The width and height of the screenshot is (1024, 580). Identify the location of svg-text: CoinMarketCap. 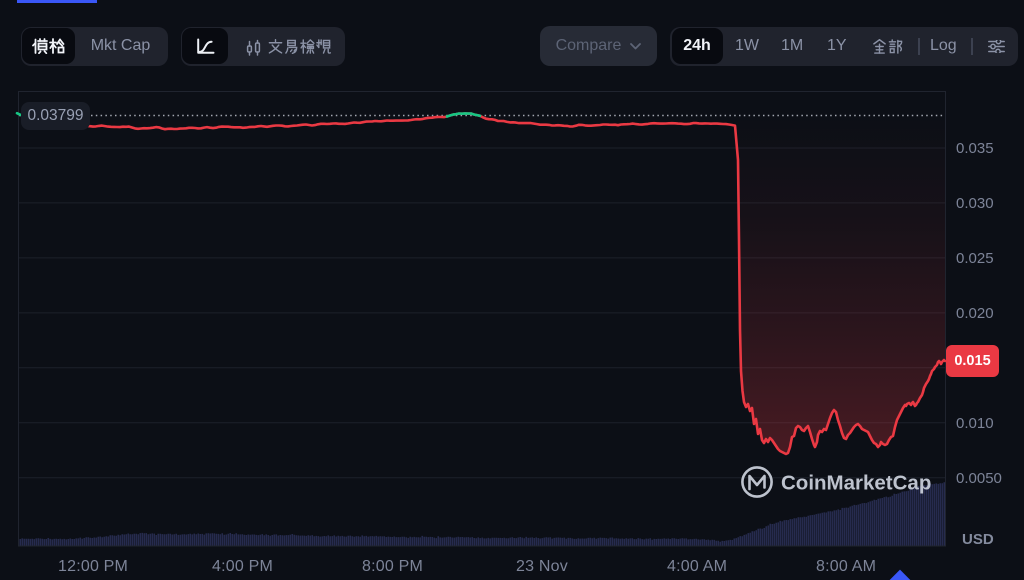
(856, 483).